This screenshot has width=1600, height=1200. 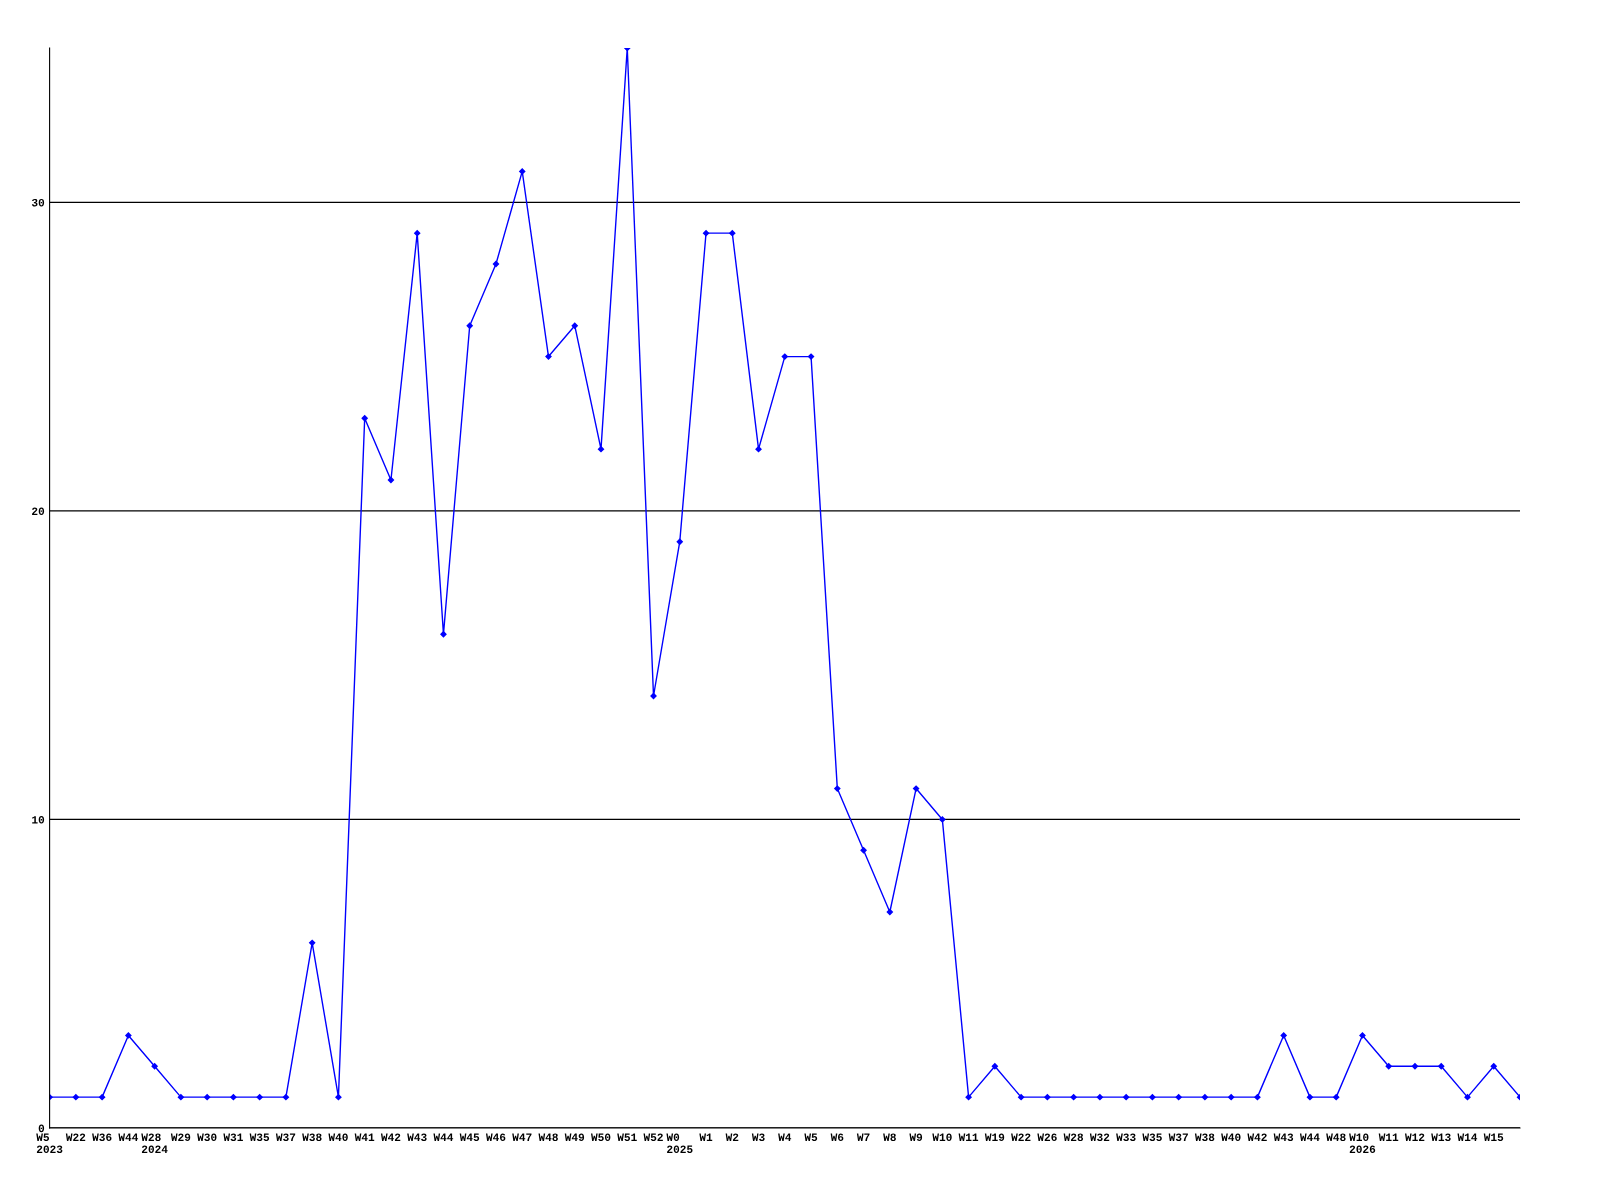 I want to click on x-tick-label: W10, so click(x=942, y=1137).